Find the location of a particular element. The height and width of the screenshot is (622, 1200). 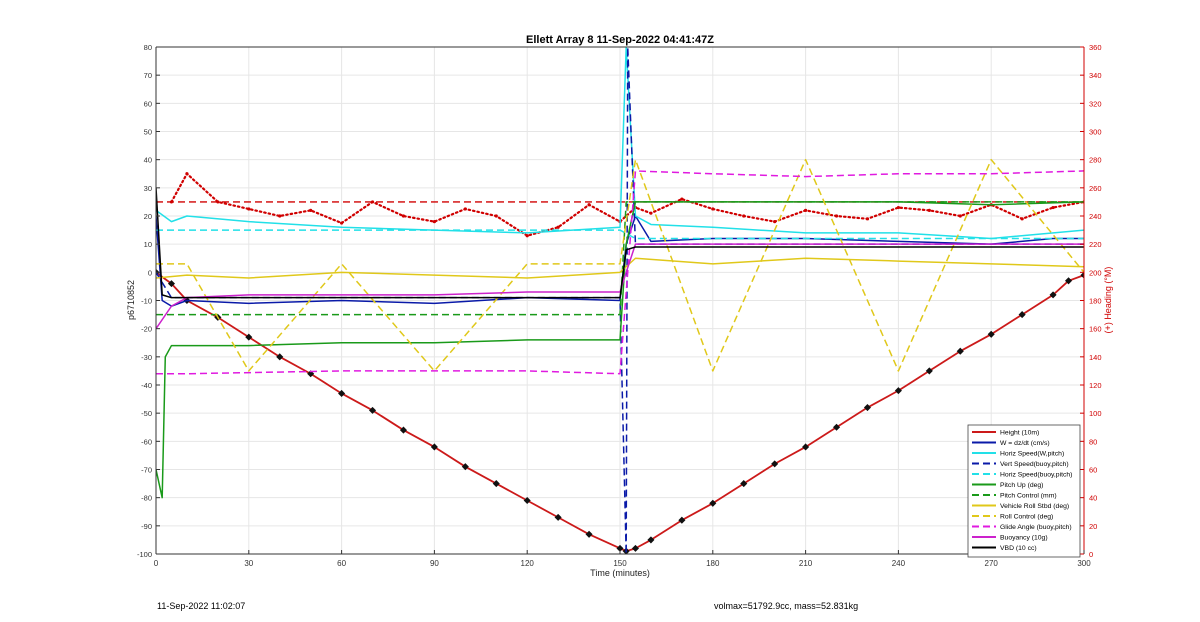

y-tick-label: 30 is located at coordinates (148, 188).